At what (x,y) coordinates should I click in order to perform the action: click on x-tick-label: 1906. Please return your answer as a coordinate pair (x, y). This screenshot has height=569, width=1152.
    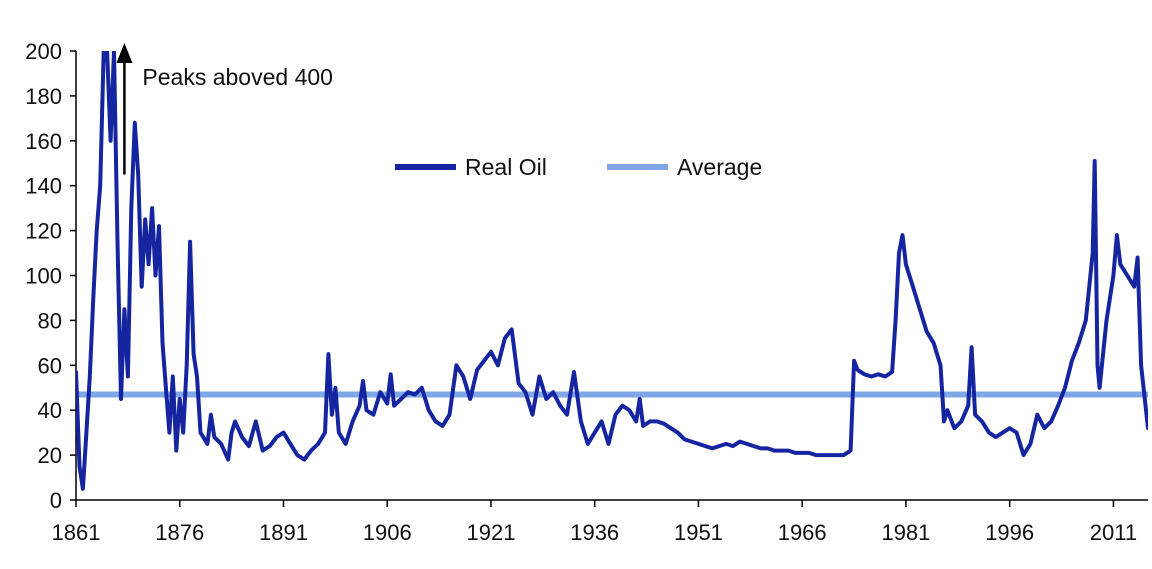
    Looking at the image, I should click on (387, 532).